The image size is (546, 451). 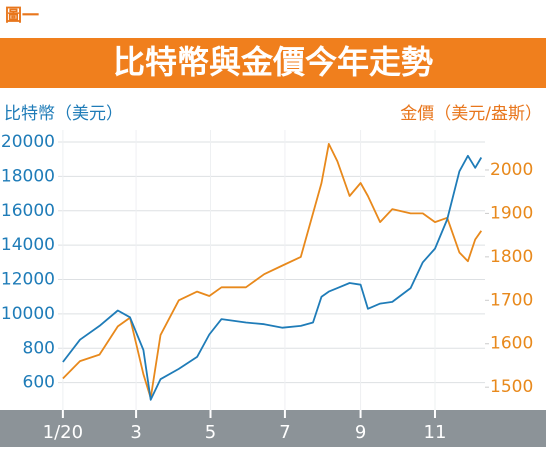 I want to click on y-tick-label: 18000, so click(x=28, y=176).